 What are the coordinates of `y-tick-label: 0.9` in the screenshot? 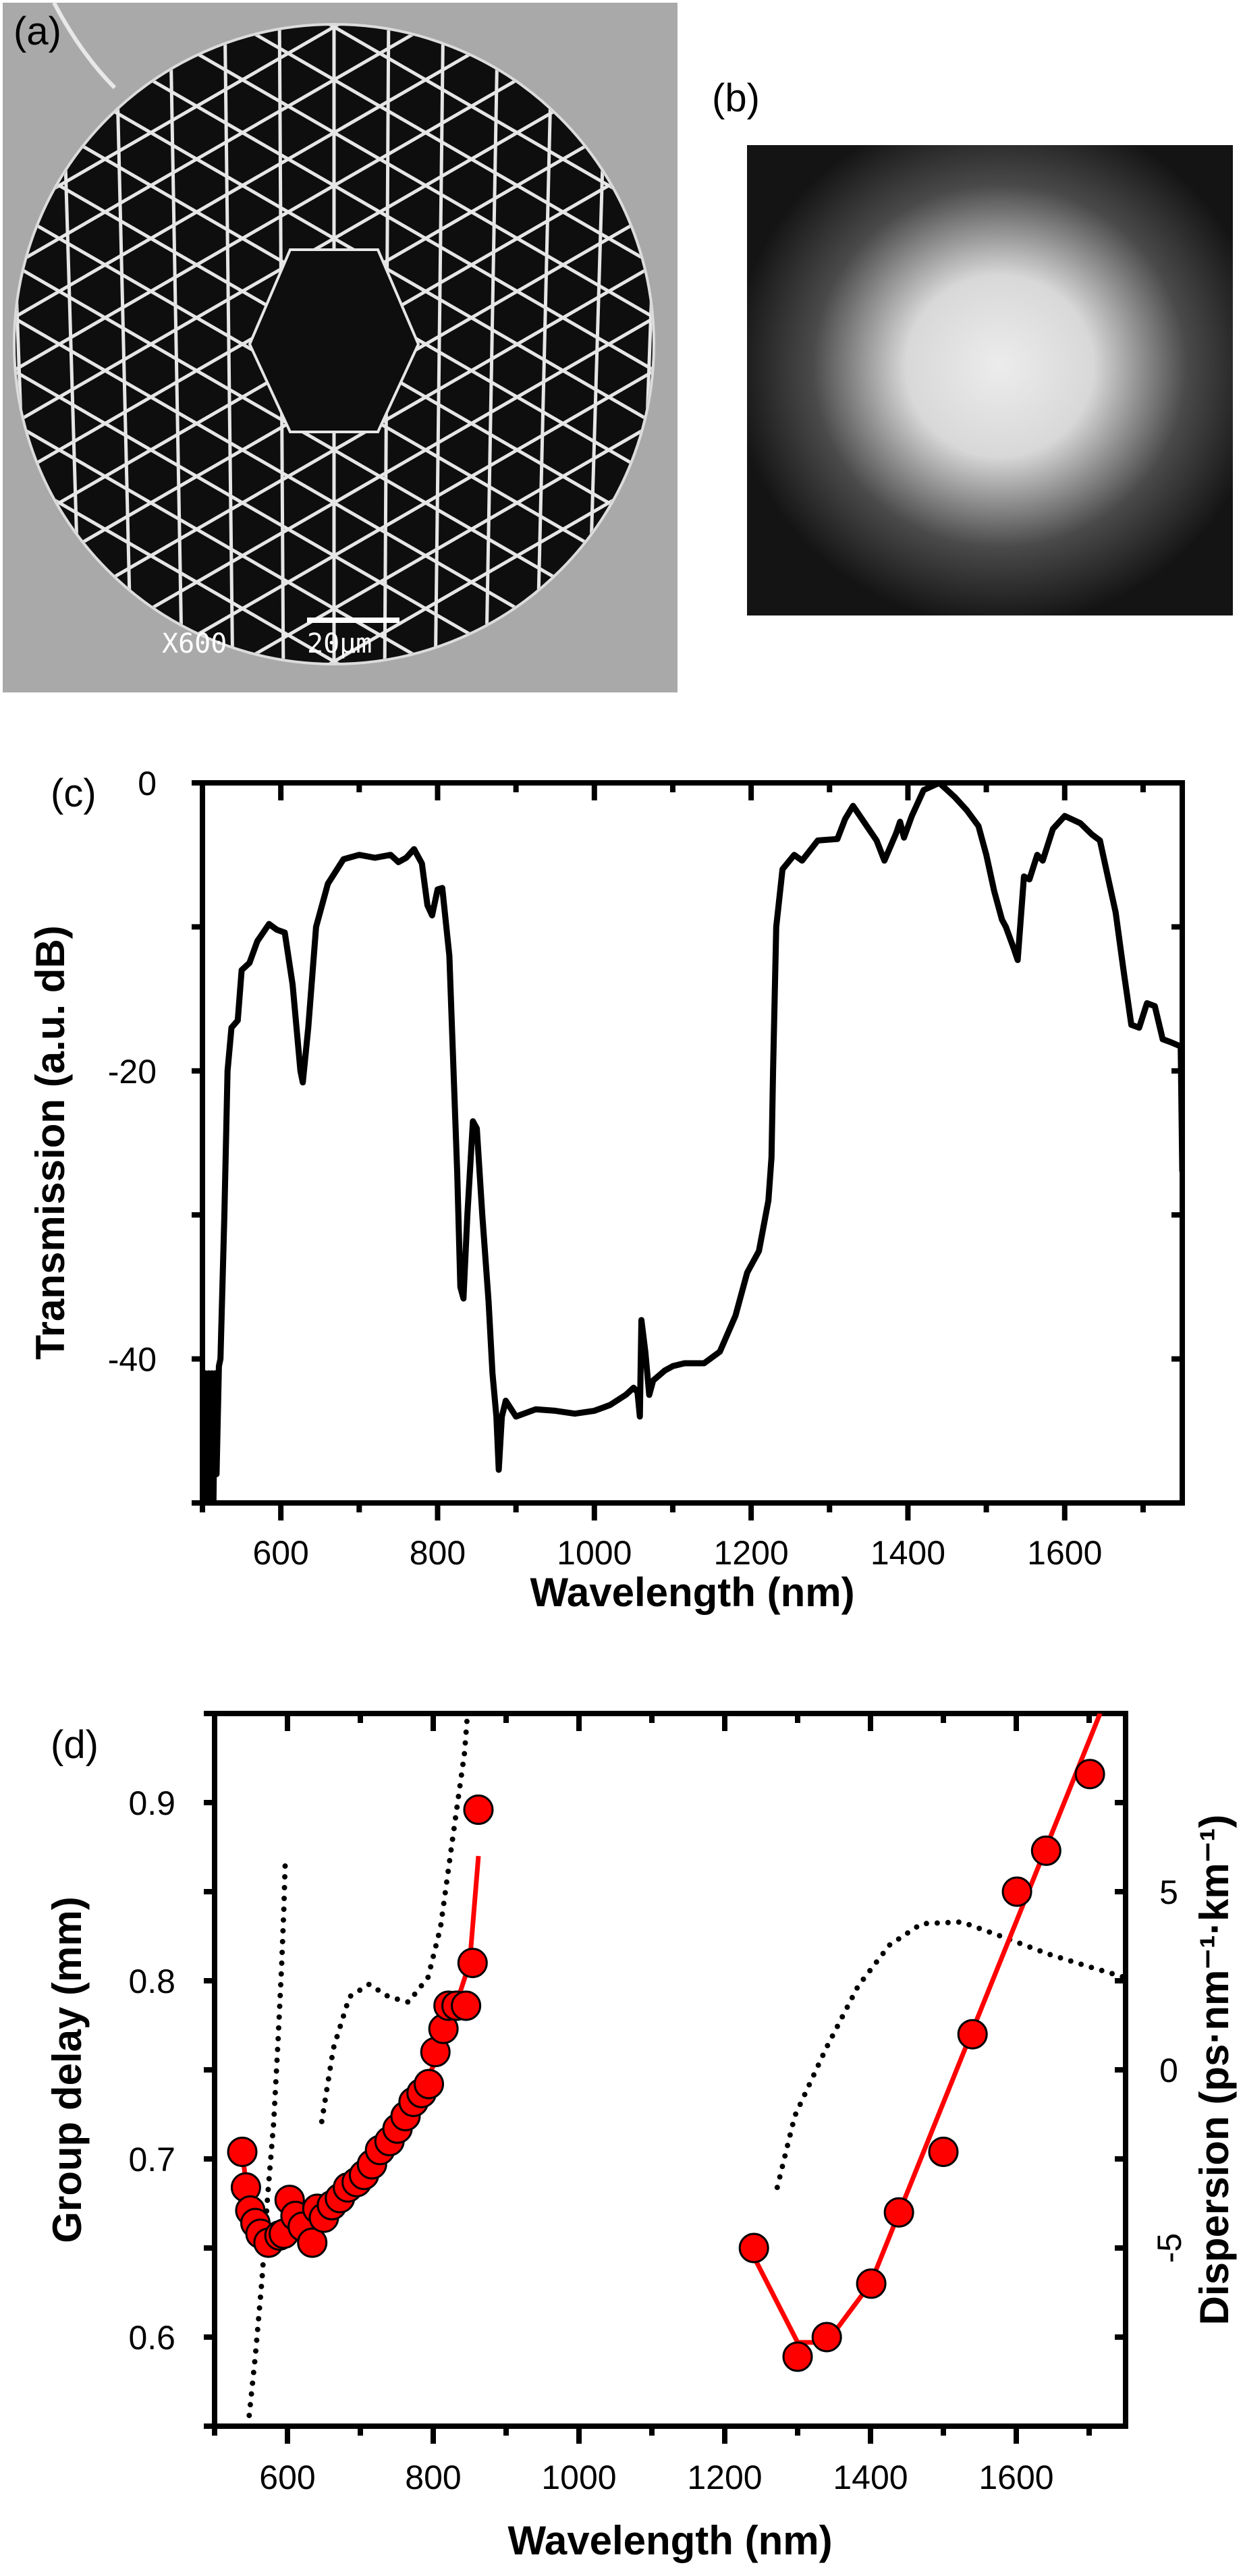 It's located at (151, 1803).